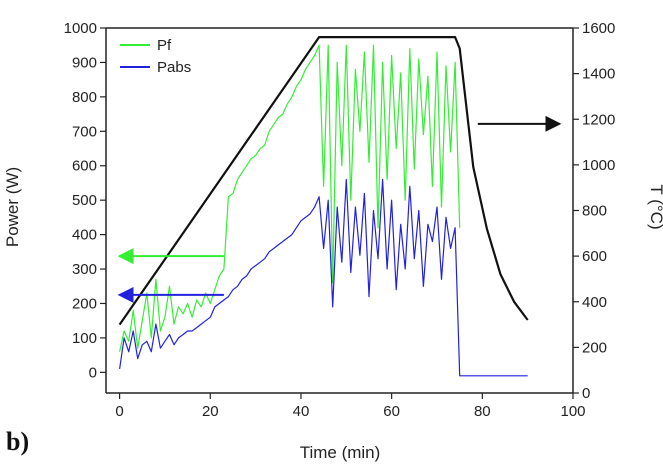 Image resolution: width=663 pixels, height=471 pixels. I want to click on y-right-tick-label: 1200, so click(598, 119).